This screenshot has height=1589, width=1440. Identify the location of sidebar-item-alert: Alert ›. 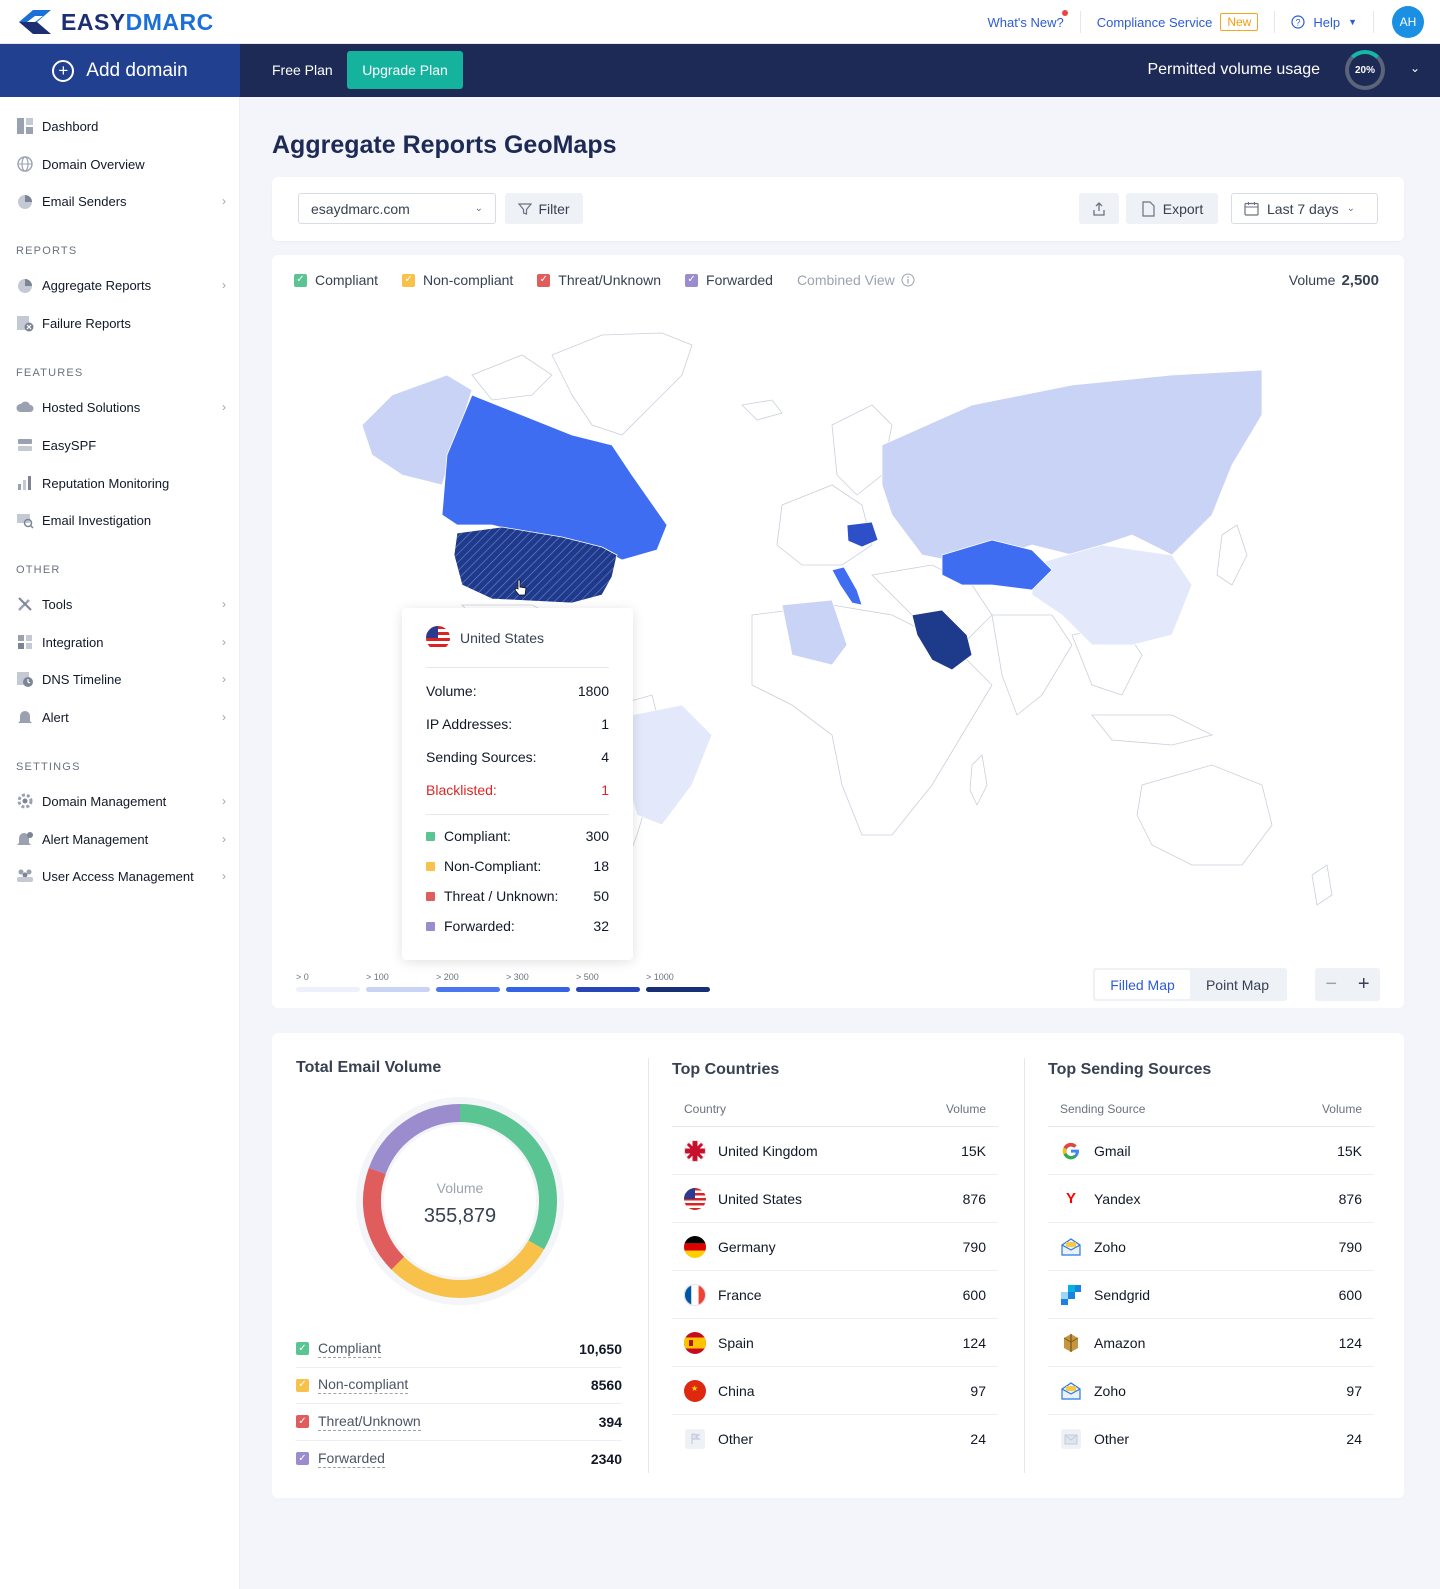
(123, 717).